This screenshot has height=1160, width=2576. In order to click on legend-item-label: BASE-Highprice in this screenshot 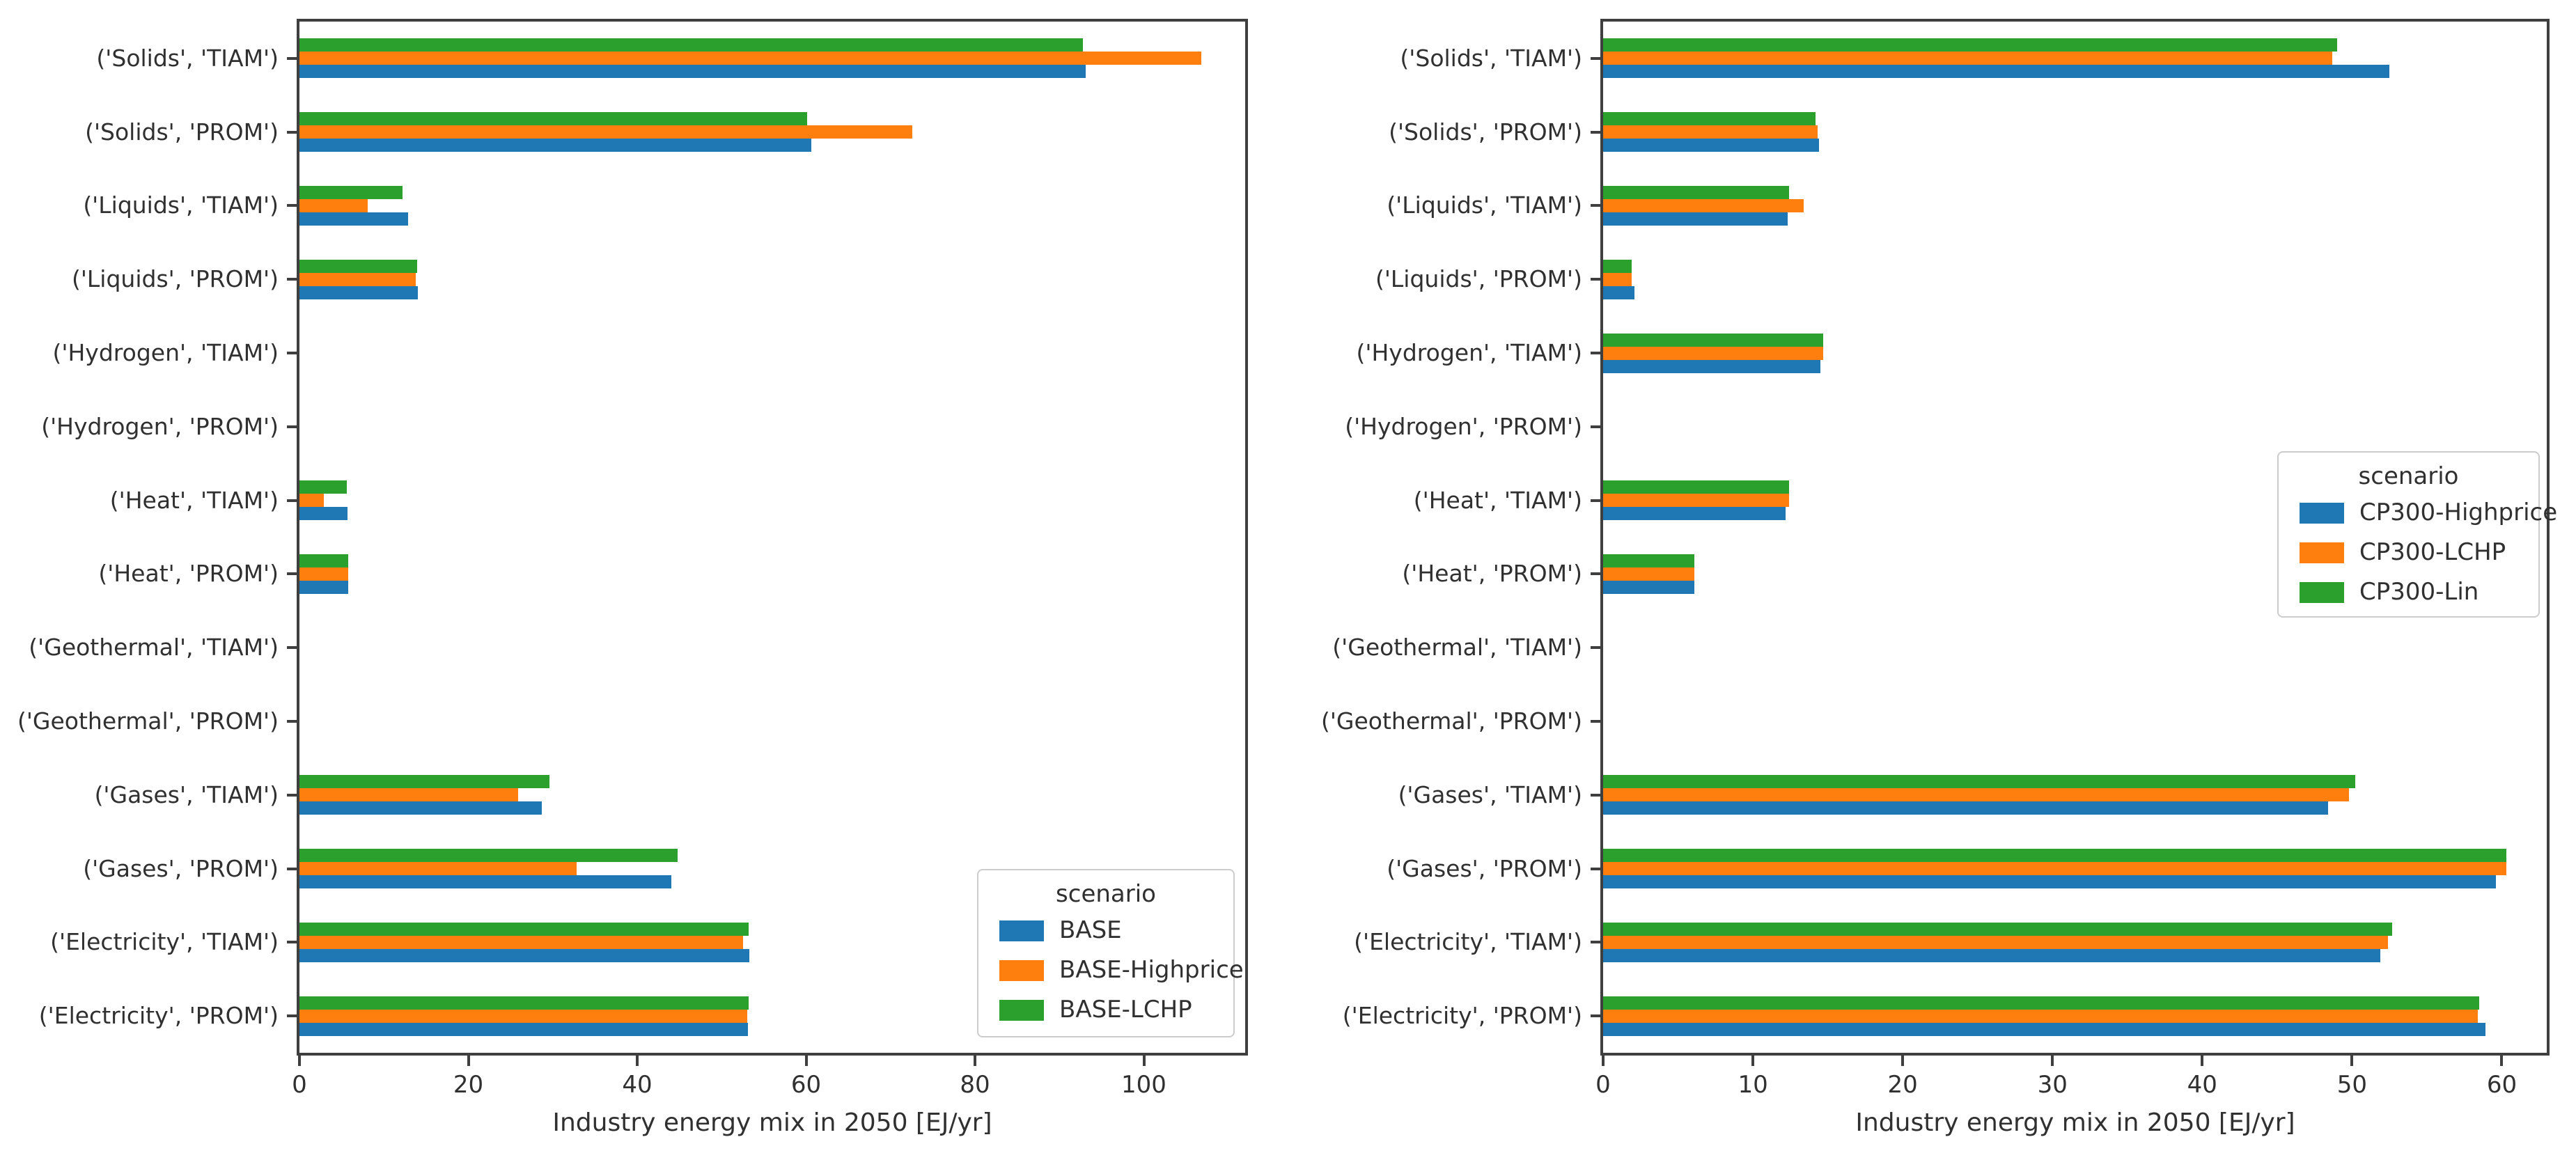, I will do `click(1152, 970)`.